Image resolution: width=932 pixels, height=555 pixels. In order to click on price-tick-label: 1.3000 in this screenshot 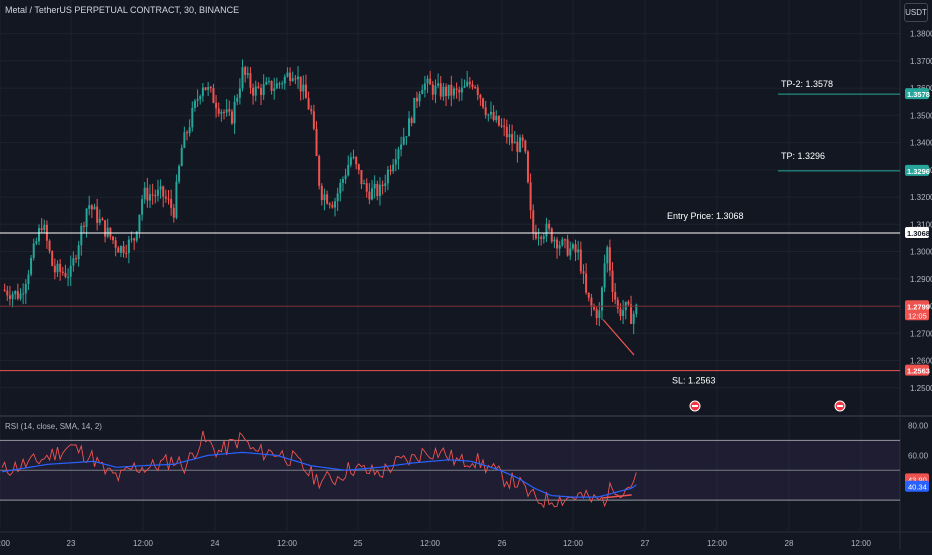, I will do `click(921, 252)`.